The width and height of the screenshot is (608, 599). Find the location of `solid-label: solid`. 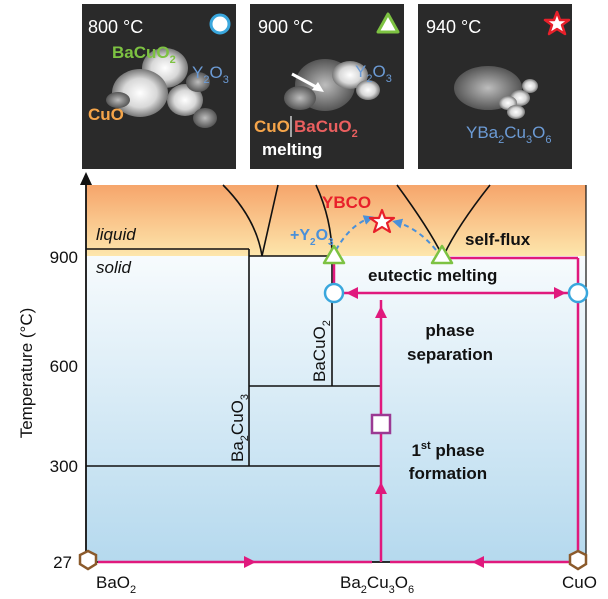

solid-label: solid is located at coordinates (114, 267).